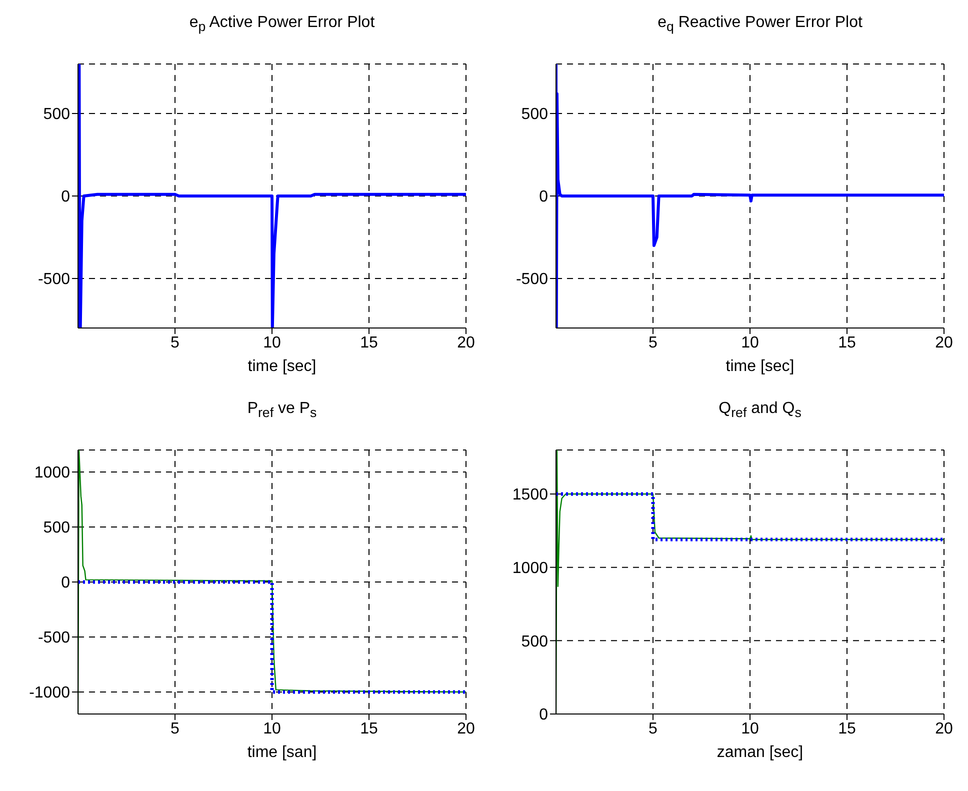  Describe the element at coordinates (760, 410) in the screenshot. I see `chart-title: Q$_{ref}$ and Q$_{s}$` at that location.